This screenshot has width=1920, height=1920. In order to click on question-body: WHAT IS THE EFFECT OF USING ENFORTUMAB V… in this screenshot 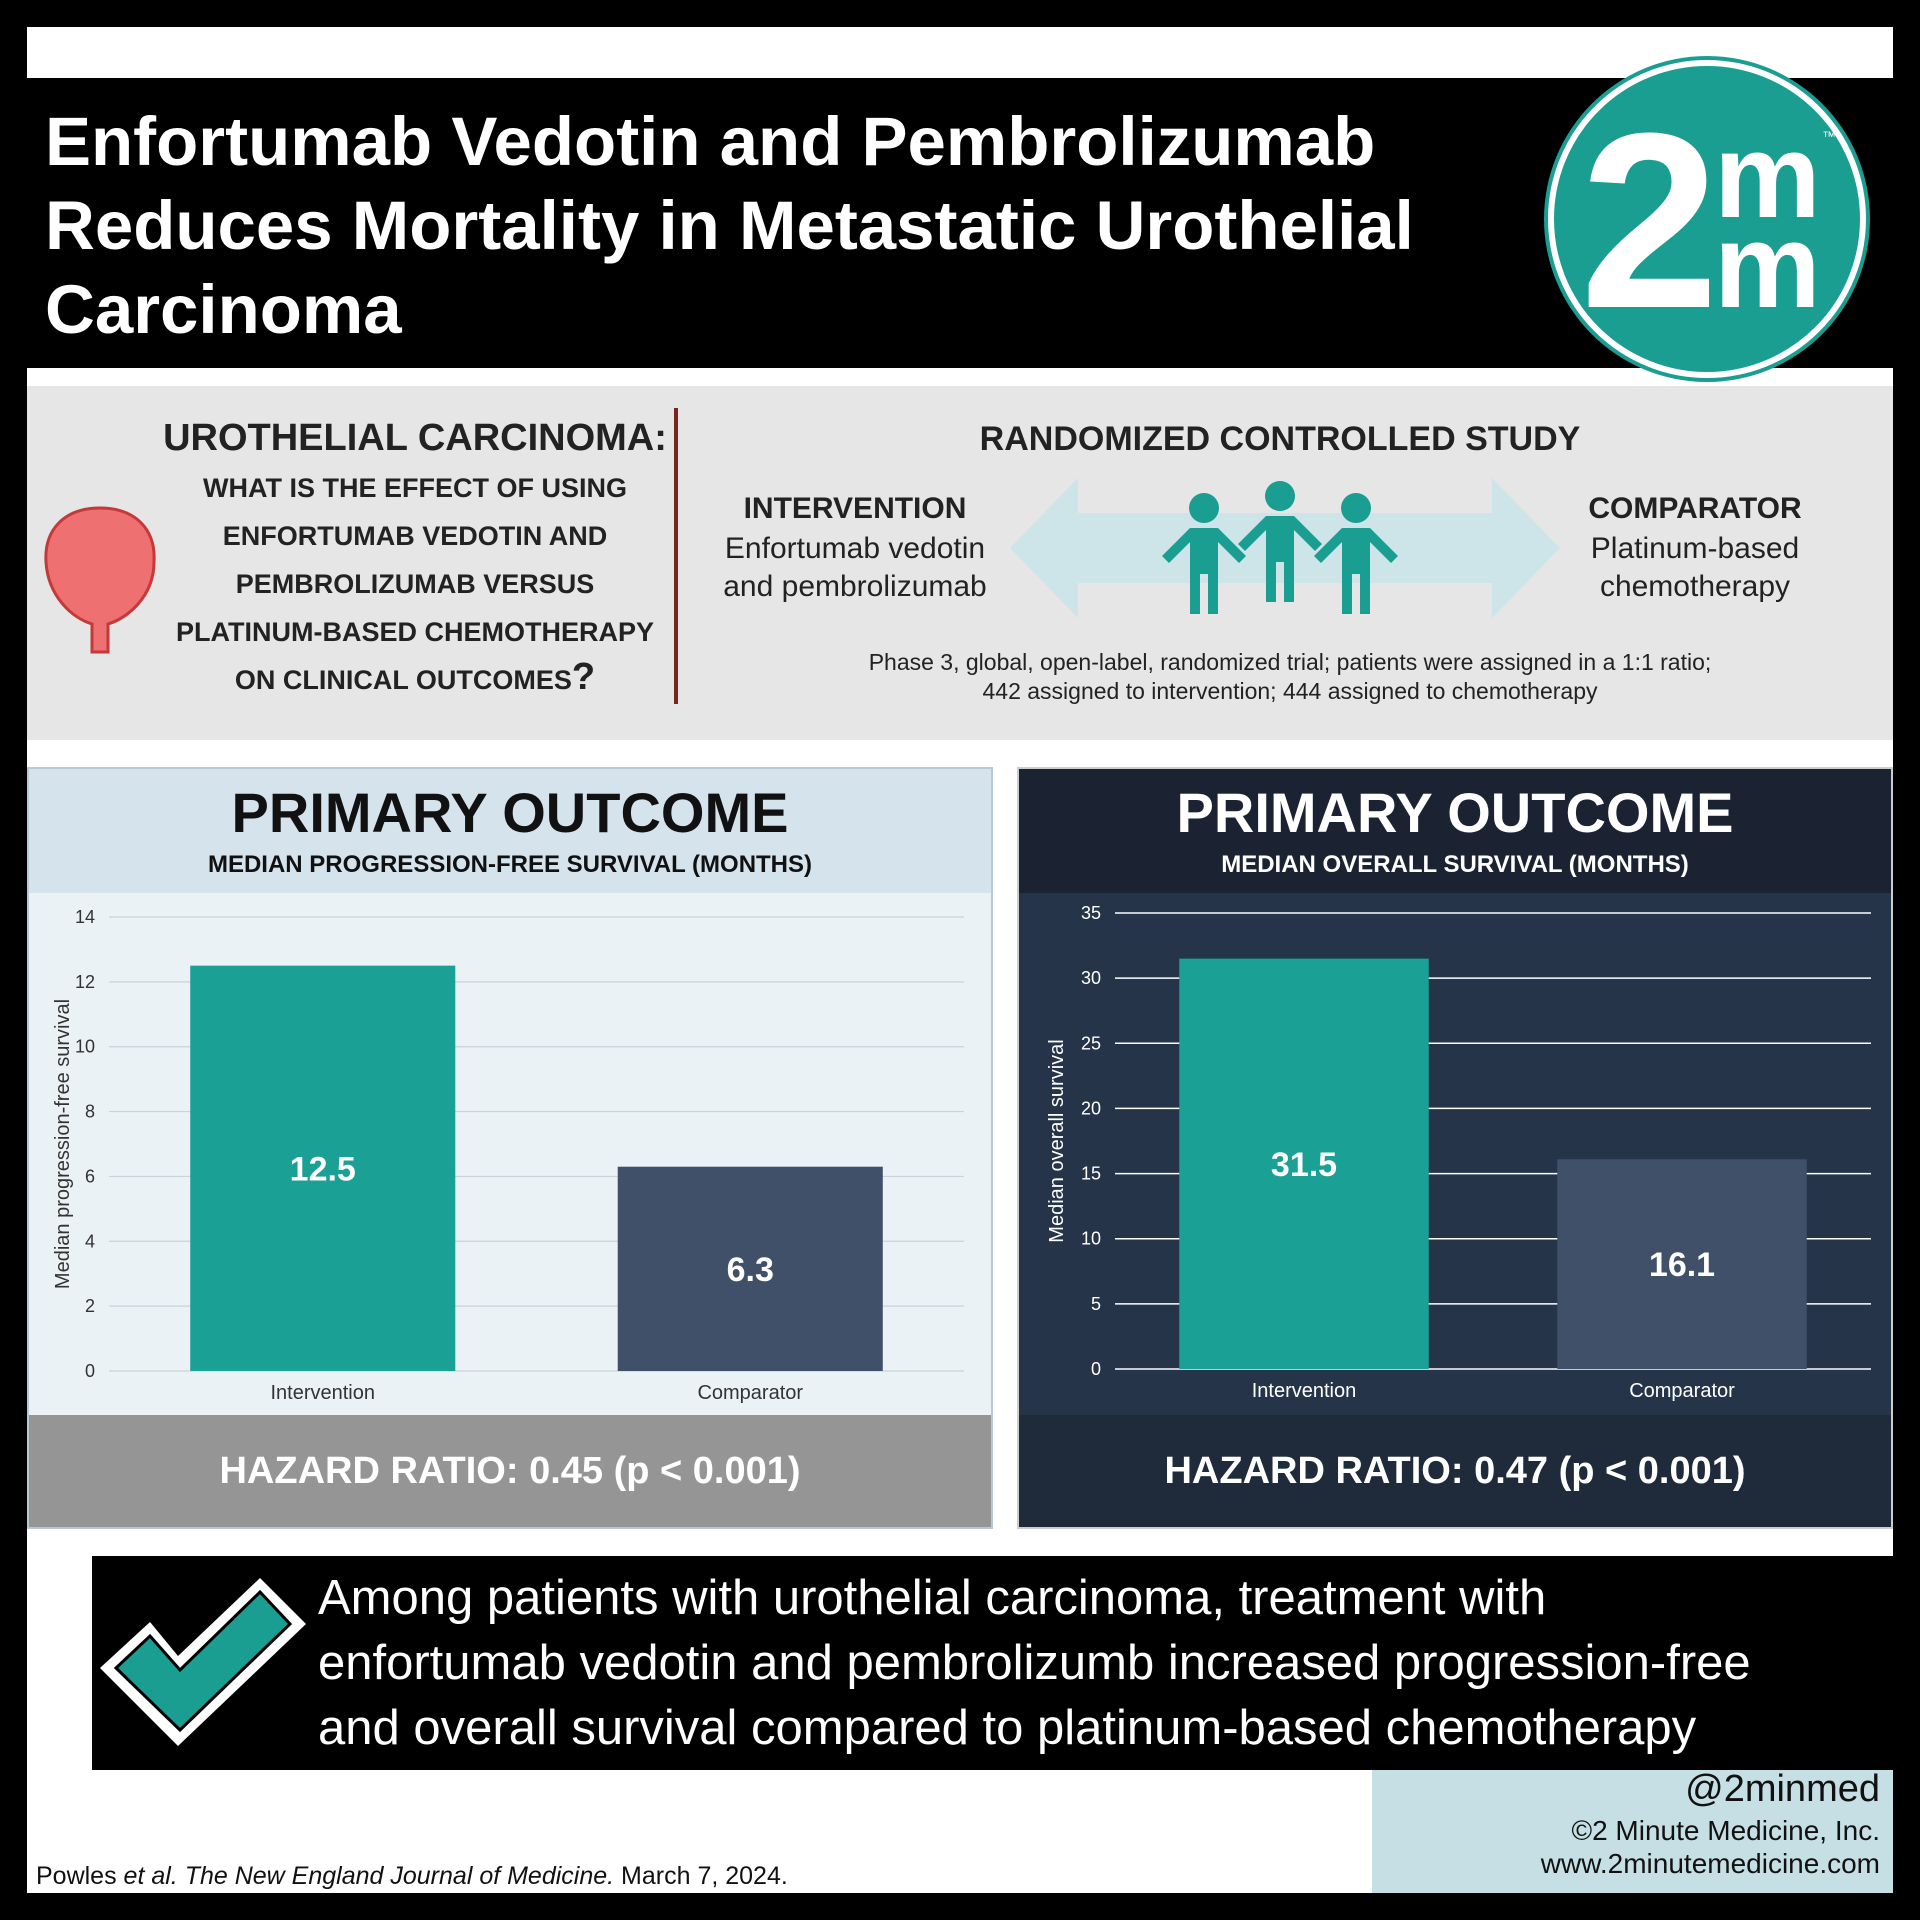, I will do `click(415, 584)`.